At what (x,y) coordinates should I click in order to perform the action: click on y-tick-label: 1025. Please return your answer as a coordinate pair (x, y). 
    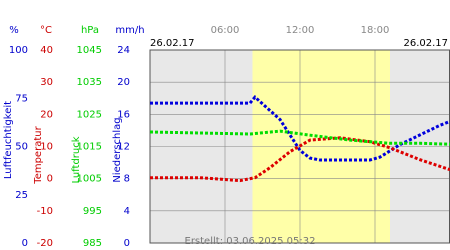
    Looking at the image, I should click on (89, 114).